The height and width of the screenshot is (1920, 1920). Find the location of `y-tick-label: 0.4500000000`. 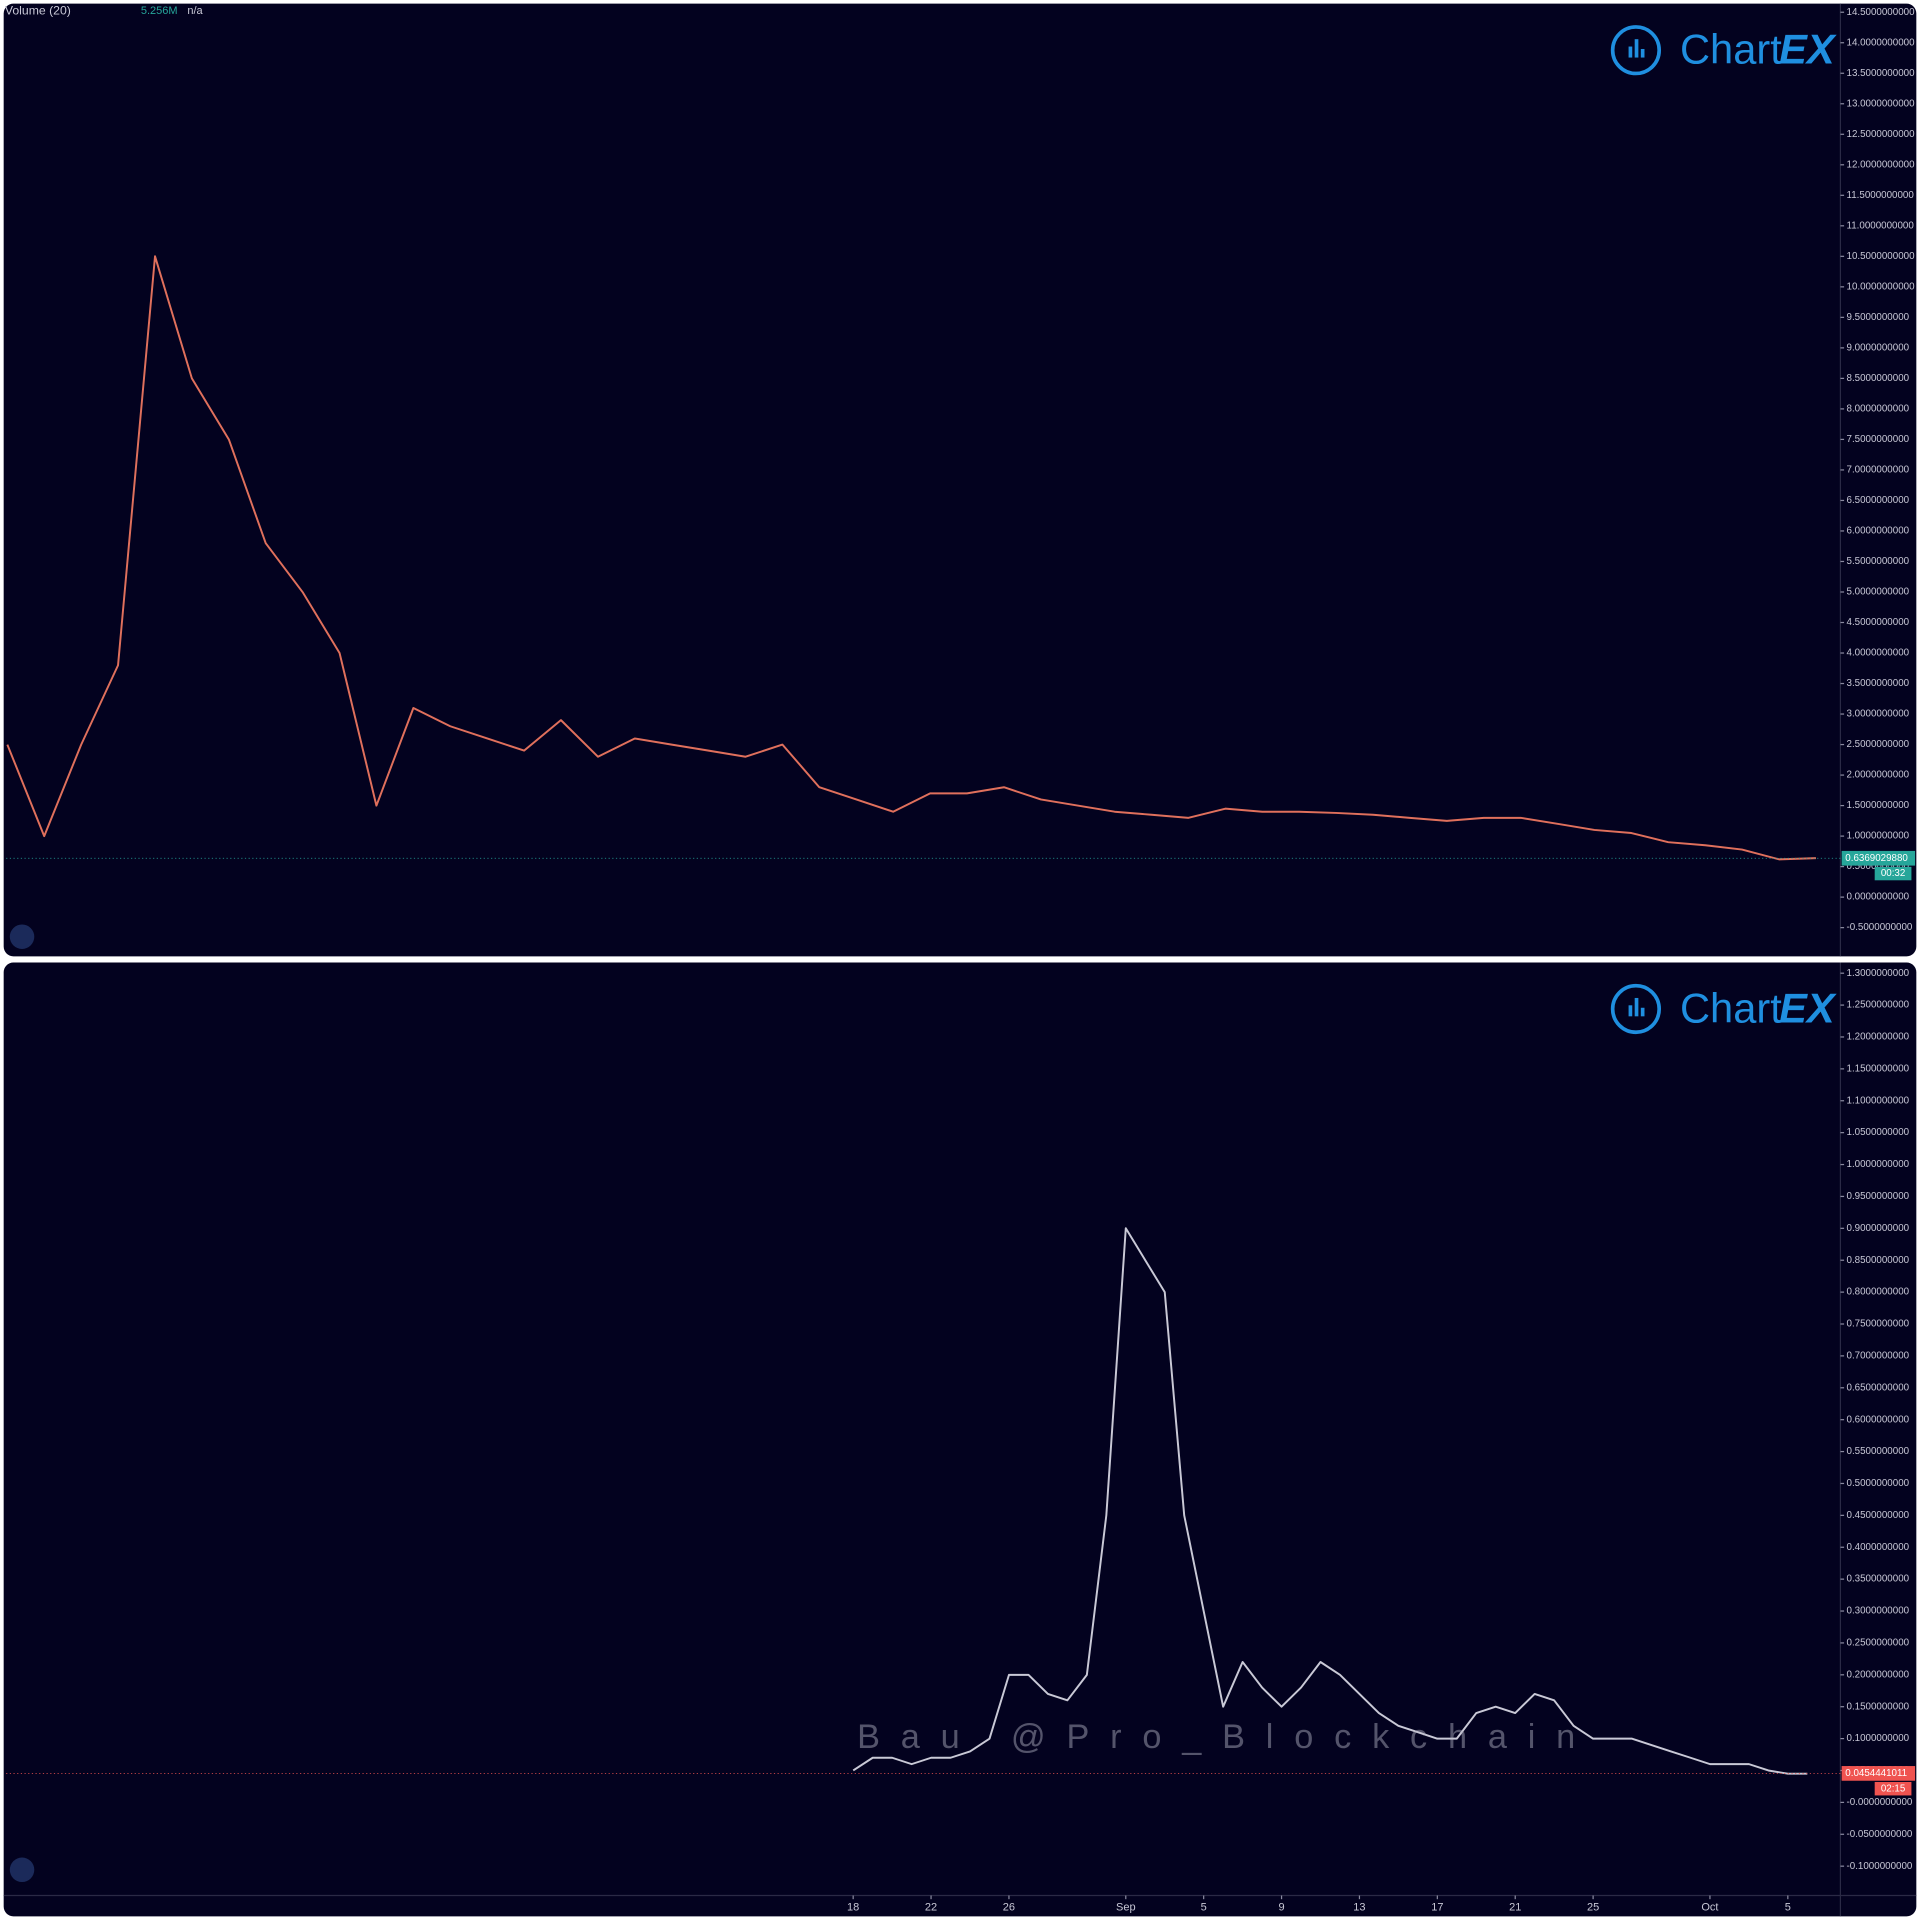

y-tick-label: 0.4500000000 is located at coordinates (1878, 1515).